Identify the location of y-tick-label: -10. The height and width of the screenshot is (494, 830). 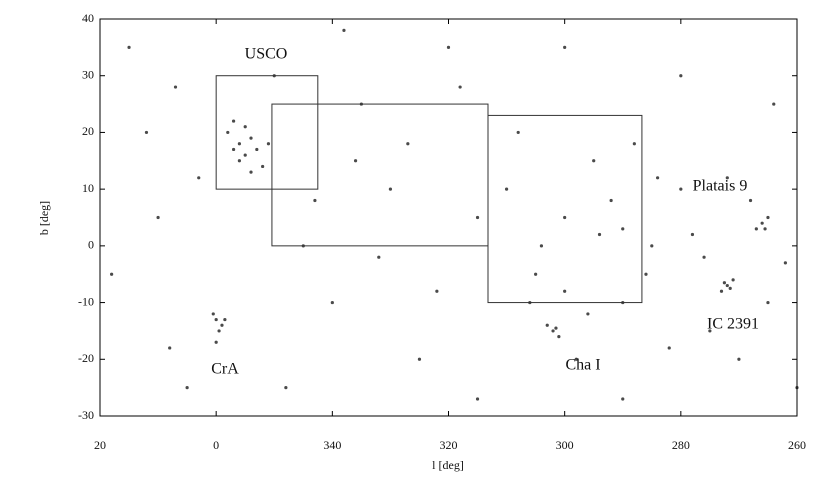
(86, 301).